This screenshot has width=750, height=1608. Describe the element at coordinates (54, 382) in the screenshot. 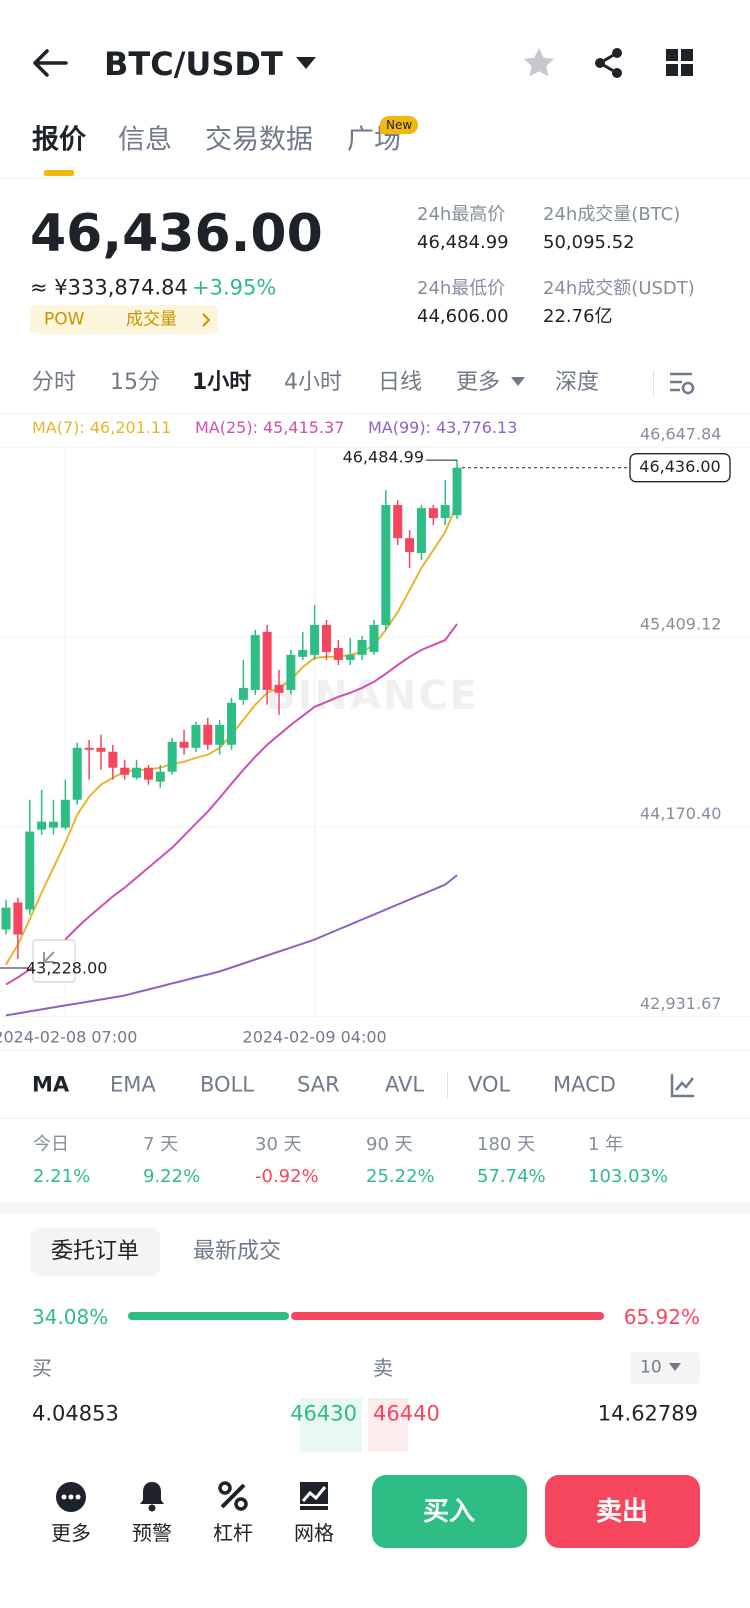

I see `interval: 分时` at that location.